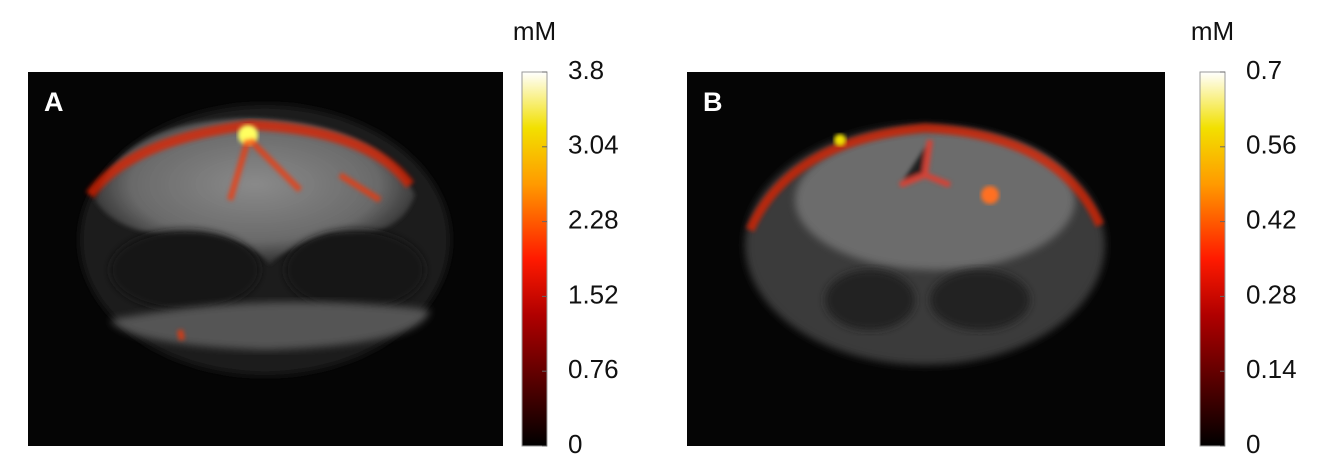 Image resolution: width=1344 pixels, height=467 pixels. What do you see at coordinates (1271, 369) in the screenshot?
I see `colorbar-tick-label: 0.14` at bounding box center [1271, 369].